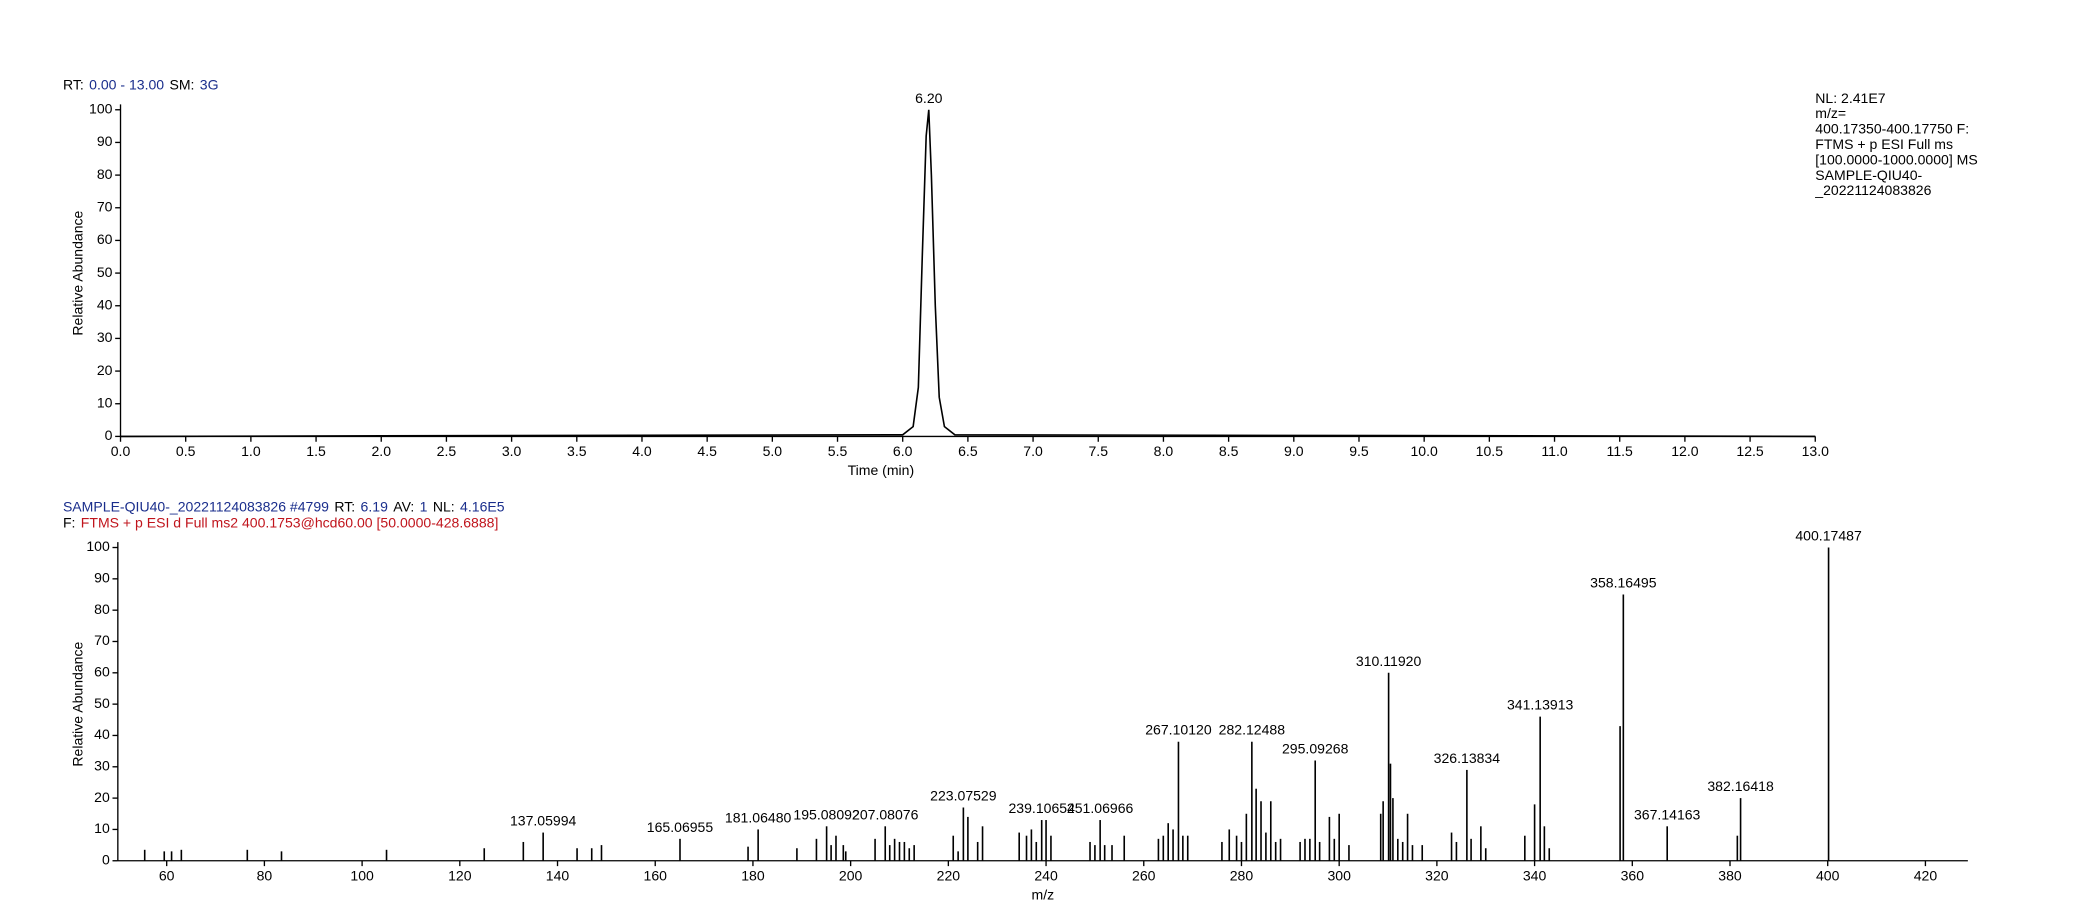 The width and height of the screenshot is (2075, 921). What do you see at coordinates (1144, 876) in the screenshot?
I see `x-tick-label: 260` at bounding box center [1144, 876].